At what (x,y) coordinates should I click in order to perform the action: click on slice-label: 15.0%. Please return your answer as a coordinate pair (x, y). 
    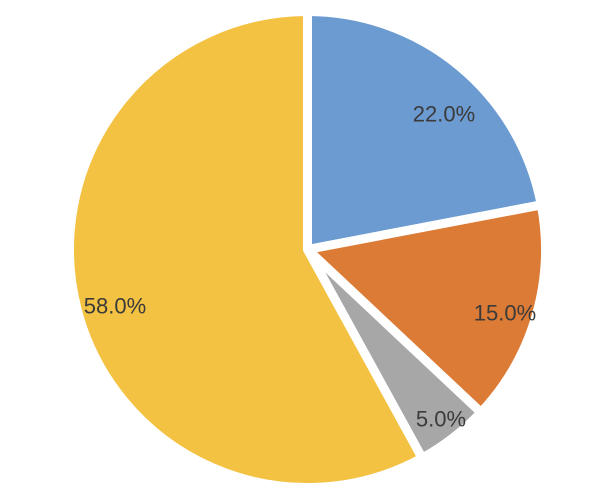
    Looking at the image, I should click on (505, 313).